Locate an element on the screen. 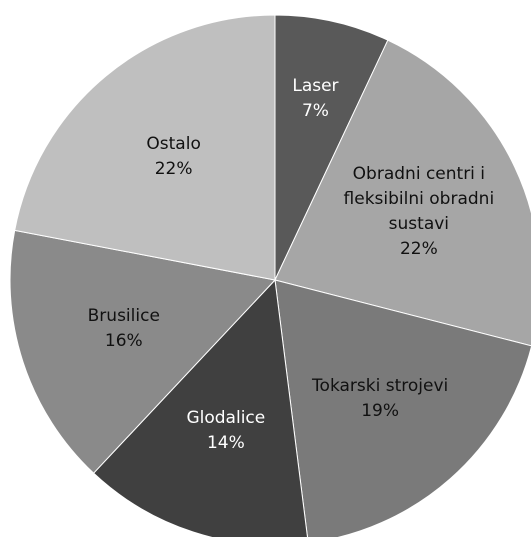  value-label: 7% is located at coordinates (315, 110).